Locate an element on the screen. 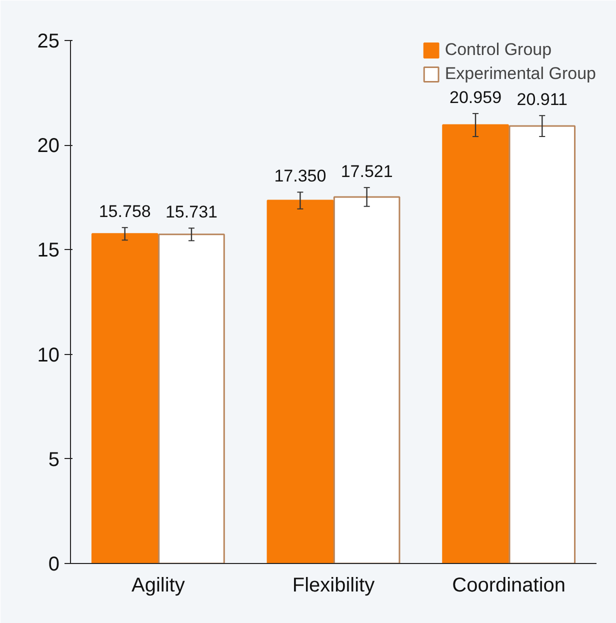 Image resolution: width=616 pixels, height=623 pixels. x-tick-label: Coordination is located at coordinates (509, 585).